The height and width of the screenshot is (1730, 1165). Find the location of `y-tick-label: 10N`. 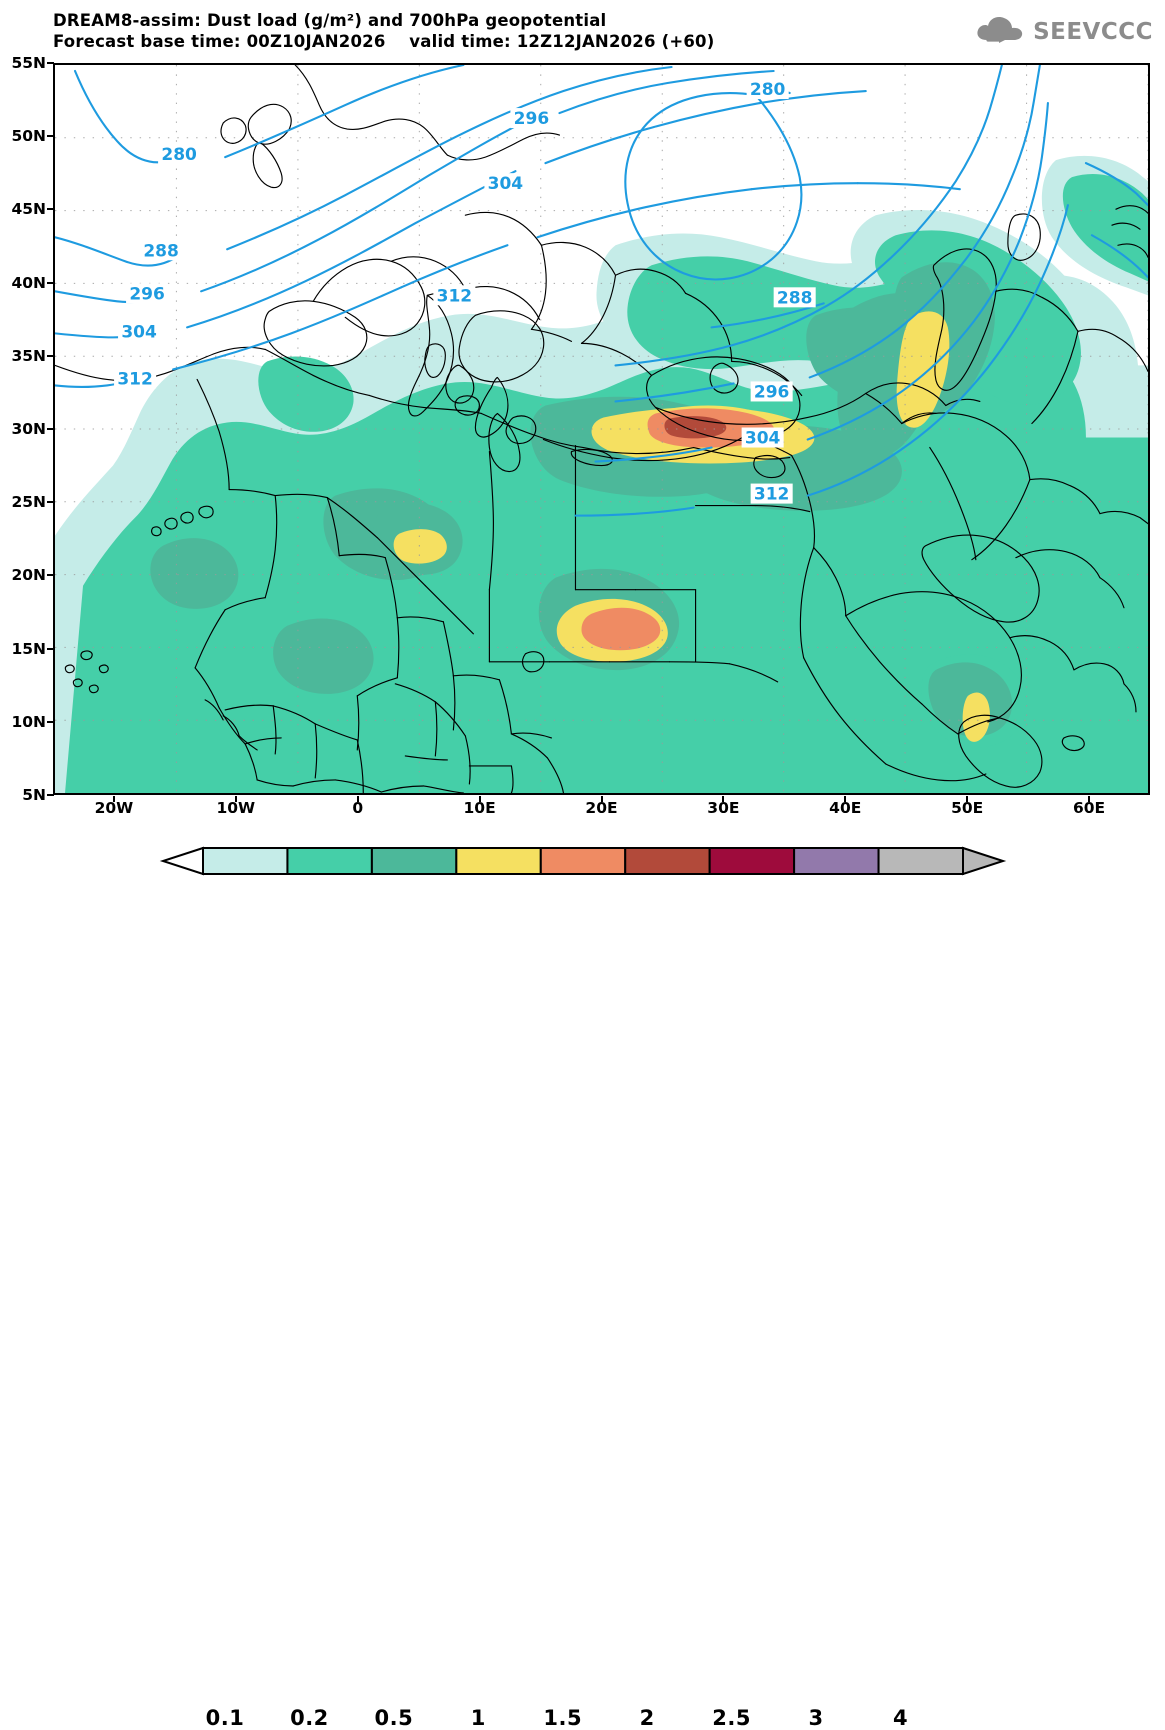

y-tick-label: 10N is located at coordinates (28, 721).